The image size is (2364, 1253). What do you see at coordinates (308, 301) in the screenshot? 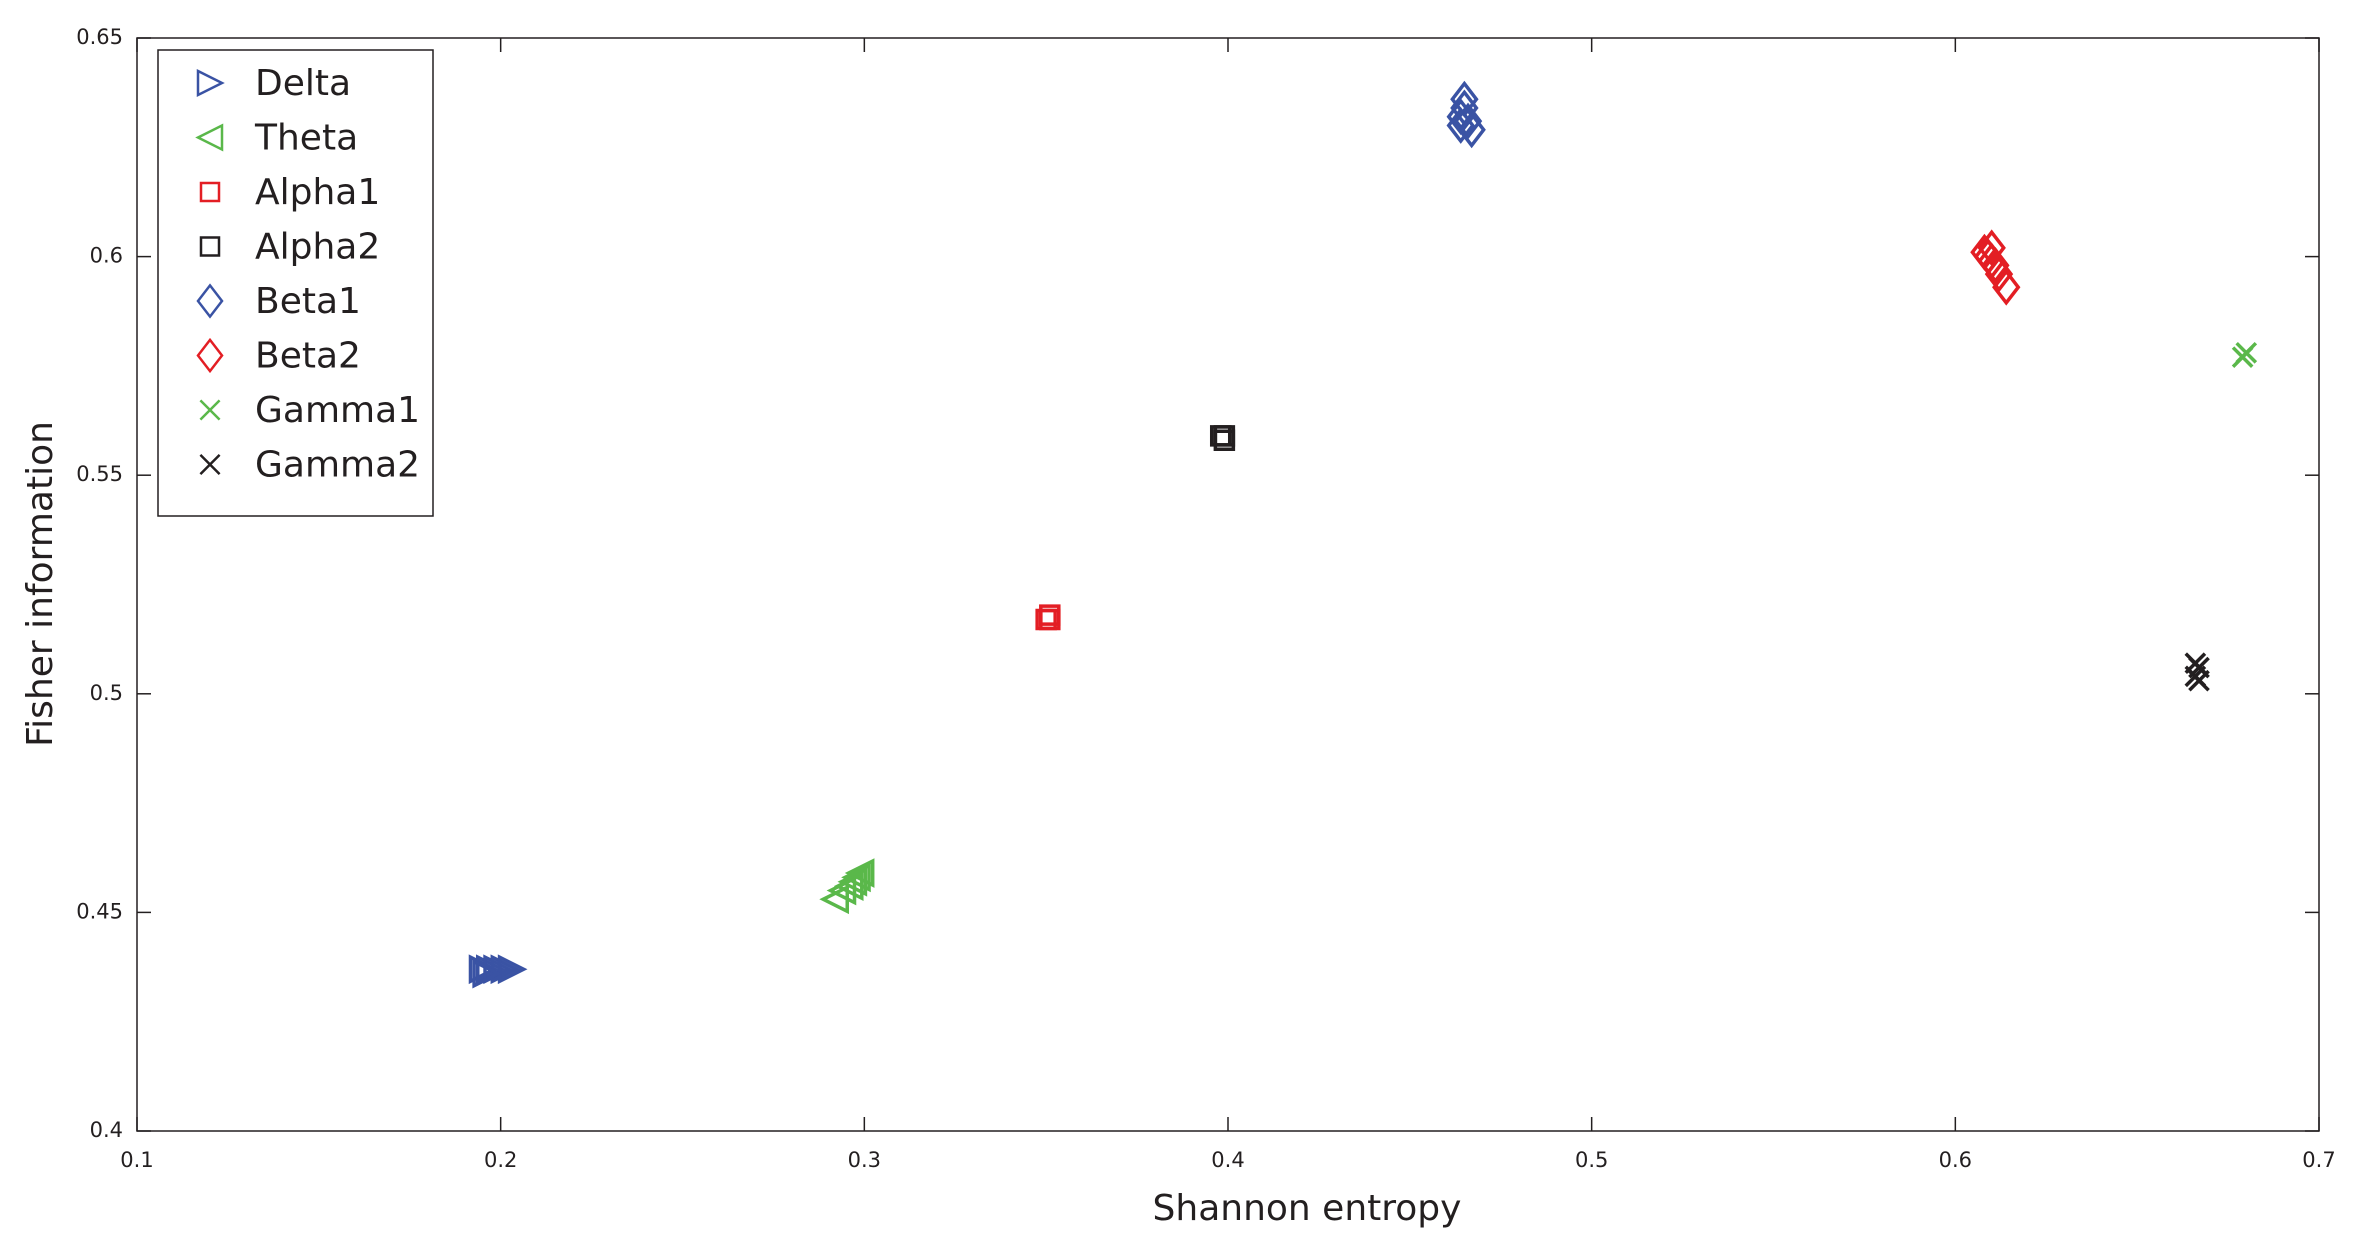
I see `legend-label: Beta1` at bounding box center [308, 301].